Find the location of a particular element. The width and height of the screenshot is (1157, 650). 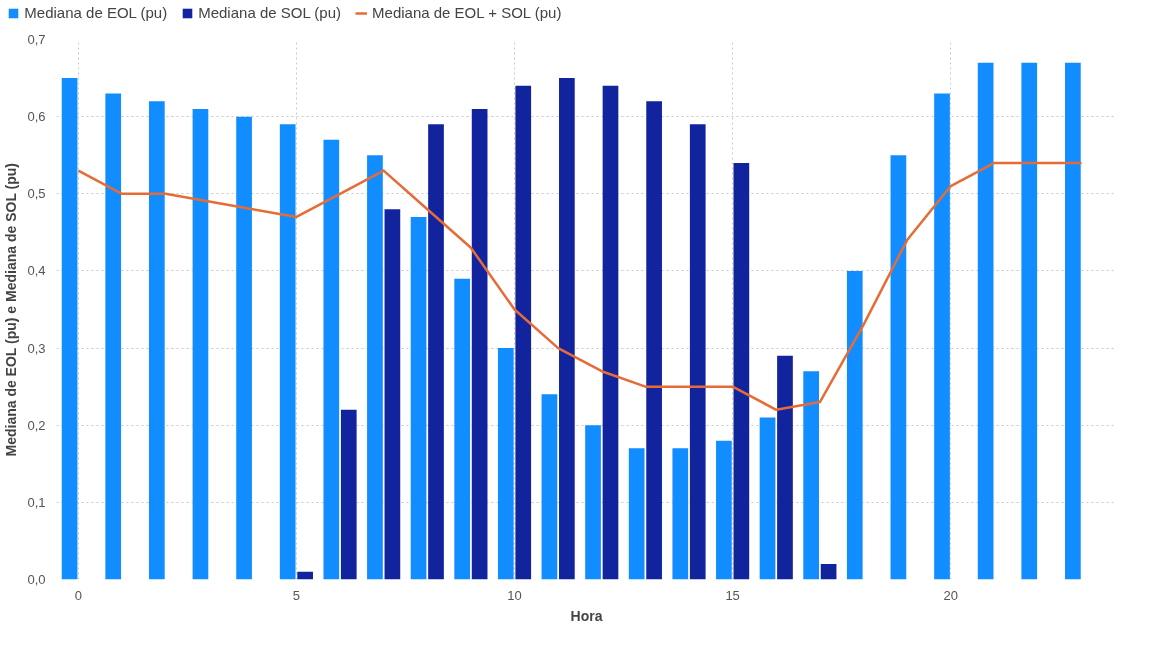

x-tick-label: 15 is located at coordinates (732, 595).